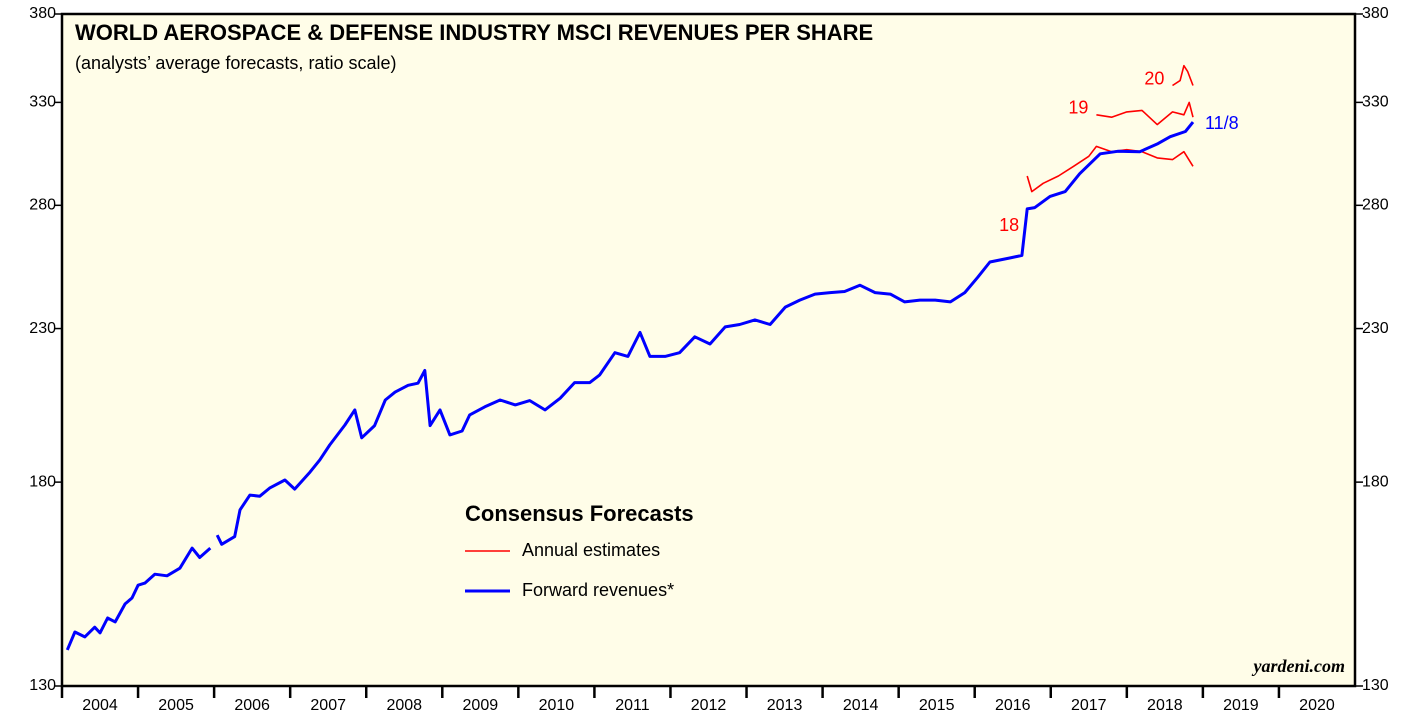  What do you see at coordinates (1375, 13) in the screenshot?
I see `y2-tick-label: 380` at bounding box center [1375, 13].